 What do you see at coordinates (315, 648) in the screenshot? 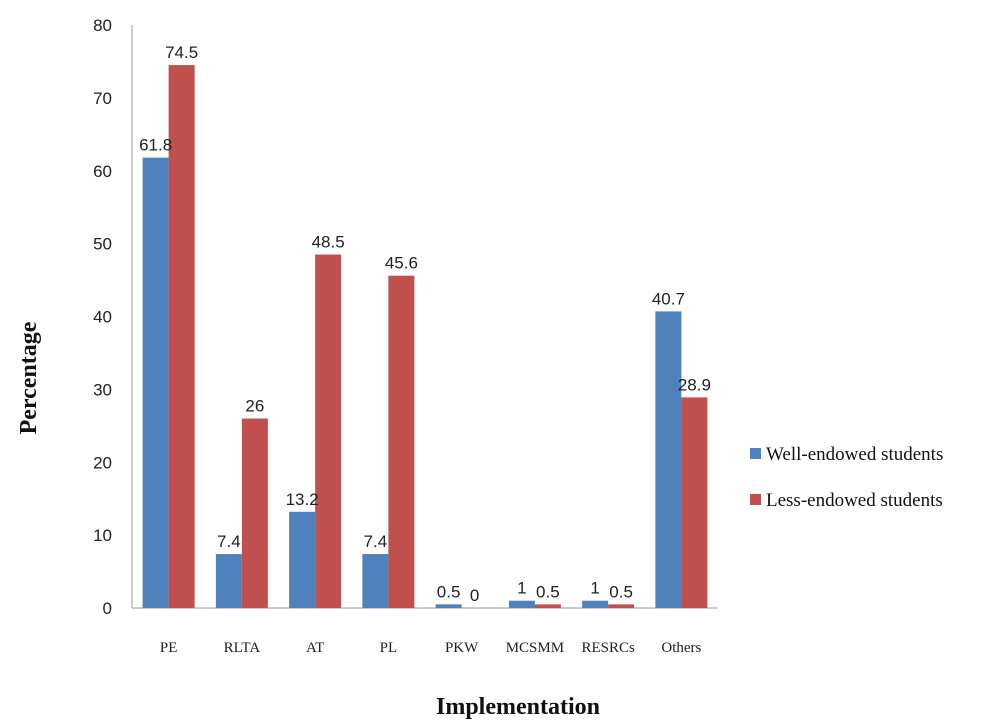
I see `x-tick-label: AT` at bounding box center [315, 648].